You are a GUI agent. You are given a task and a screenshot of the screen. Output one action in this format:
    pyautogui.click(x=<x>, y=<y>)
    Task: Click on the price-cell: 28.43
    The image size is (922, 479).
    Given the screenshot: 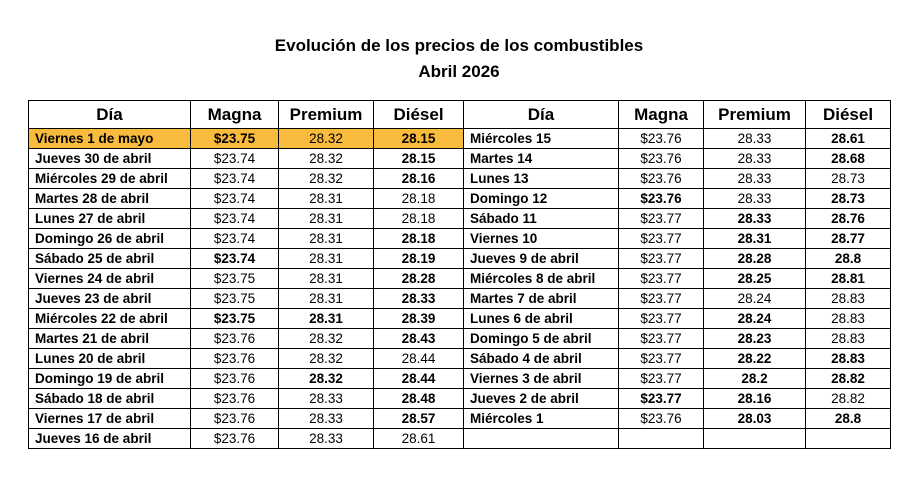 What is the action you would take?
    pyautogui.click(x=418, y=338)
    